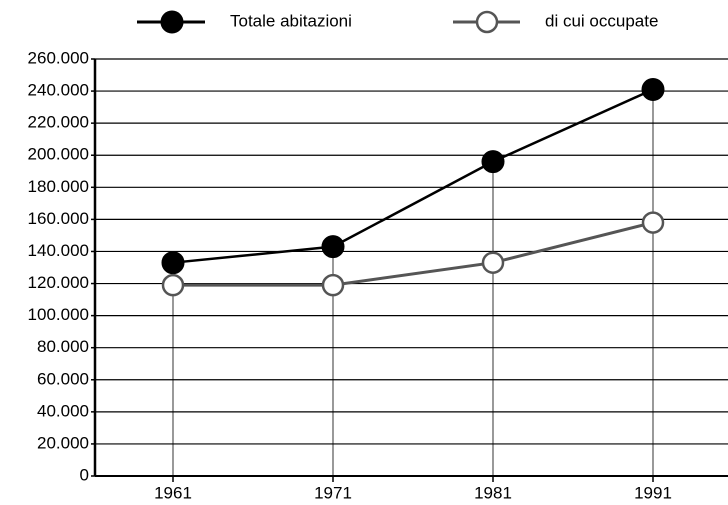 This screenshot has height=505, width=728. Describe the element at coordinates (63, 346) in the screenshot. I see `y-tick-label: 80.000` at that location.